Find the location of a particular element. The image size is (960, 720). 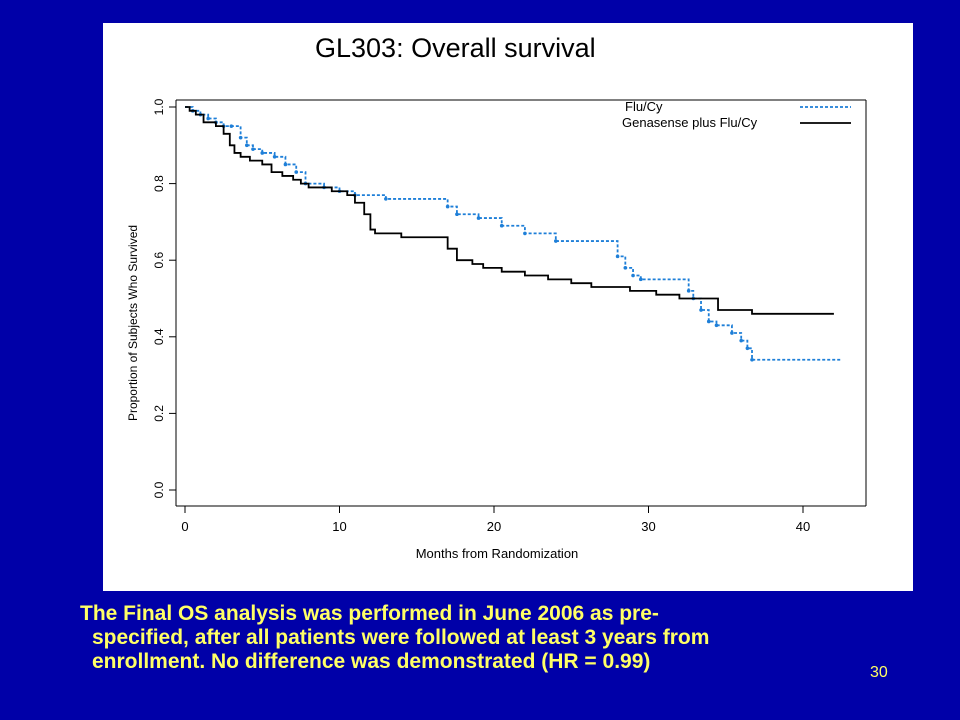

y-tick-label: 0.6 is located at coordinates (159, 260).